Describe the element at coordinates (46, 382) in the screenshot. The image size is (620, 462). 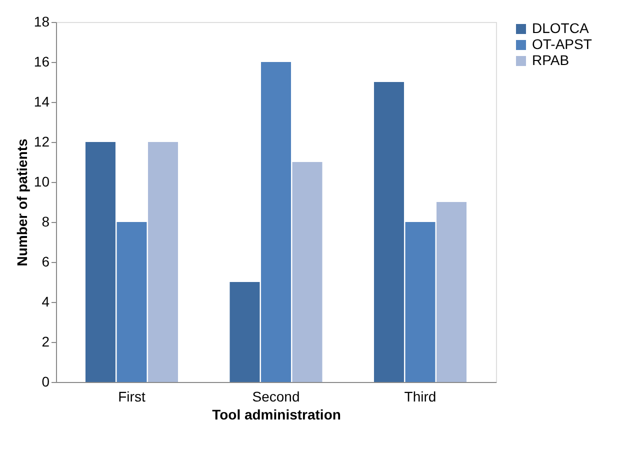
I see `y-tick-label: 0` at that location.